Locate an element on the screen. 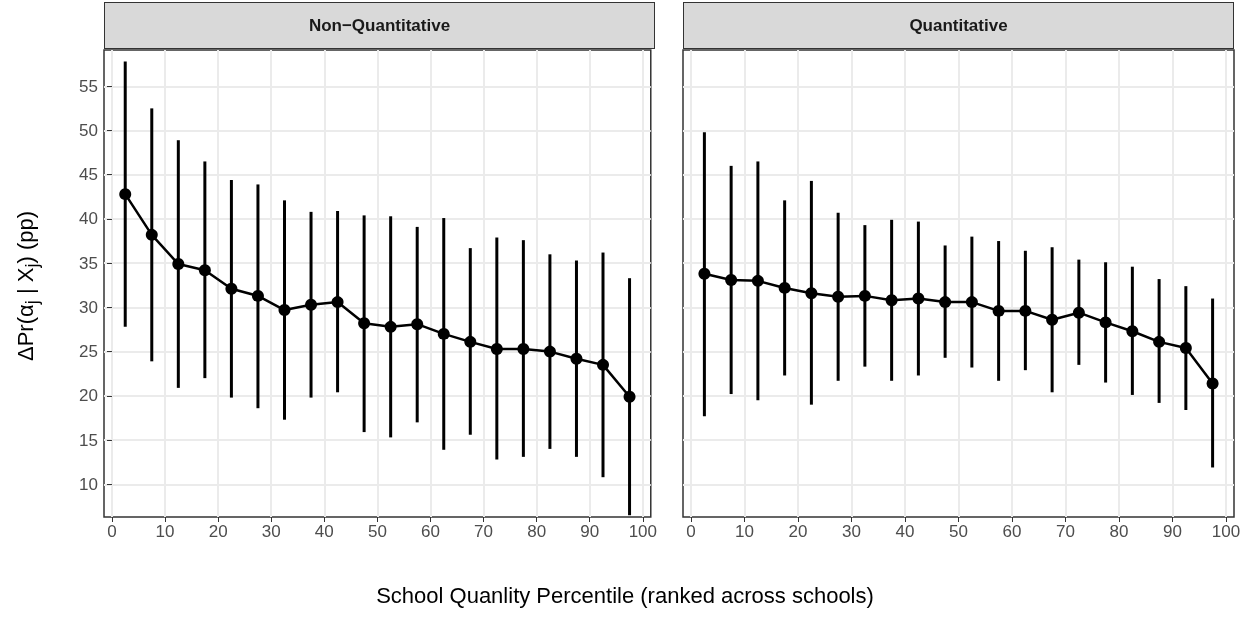  y-tick-label: 20 is located at coordinates (88, 396).